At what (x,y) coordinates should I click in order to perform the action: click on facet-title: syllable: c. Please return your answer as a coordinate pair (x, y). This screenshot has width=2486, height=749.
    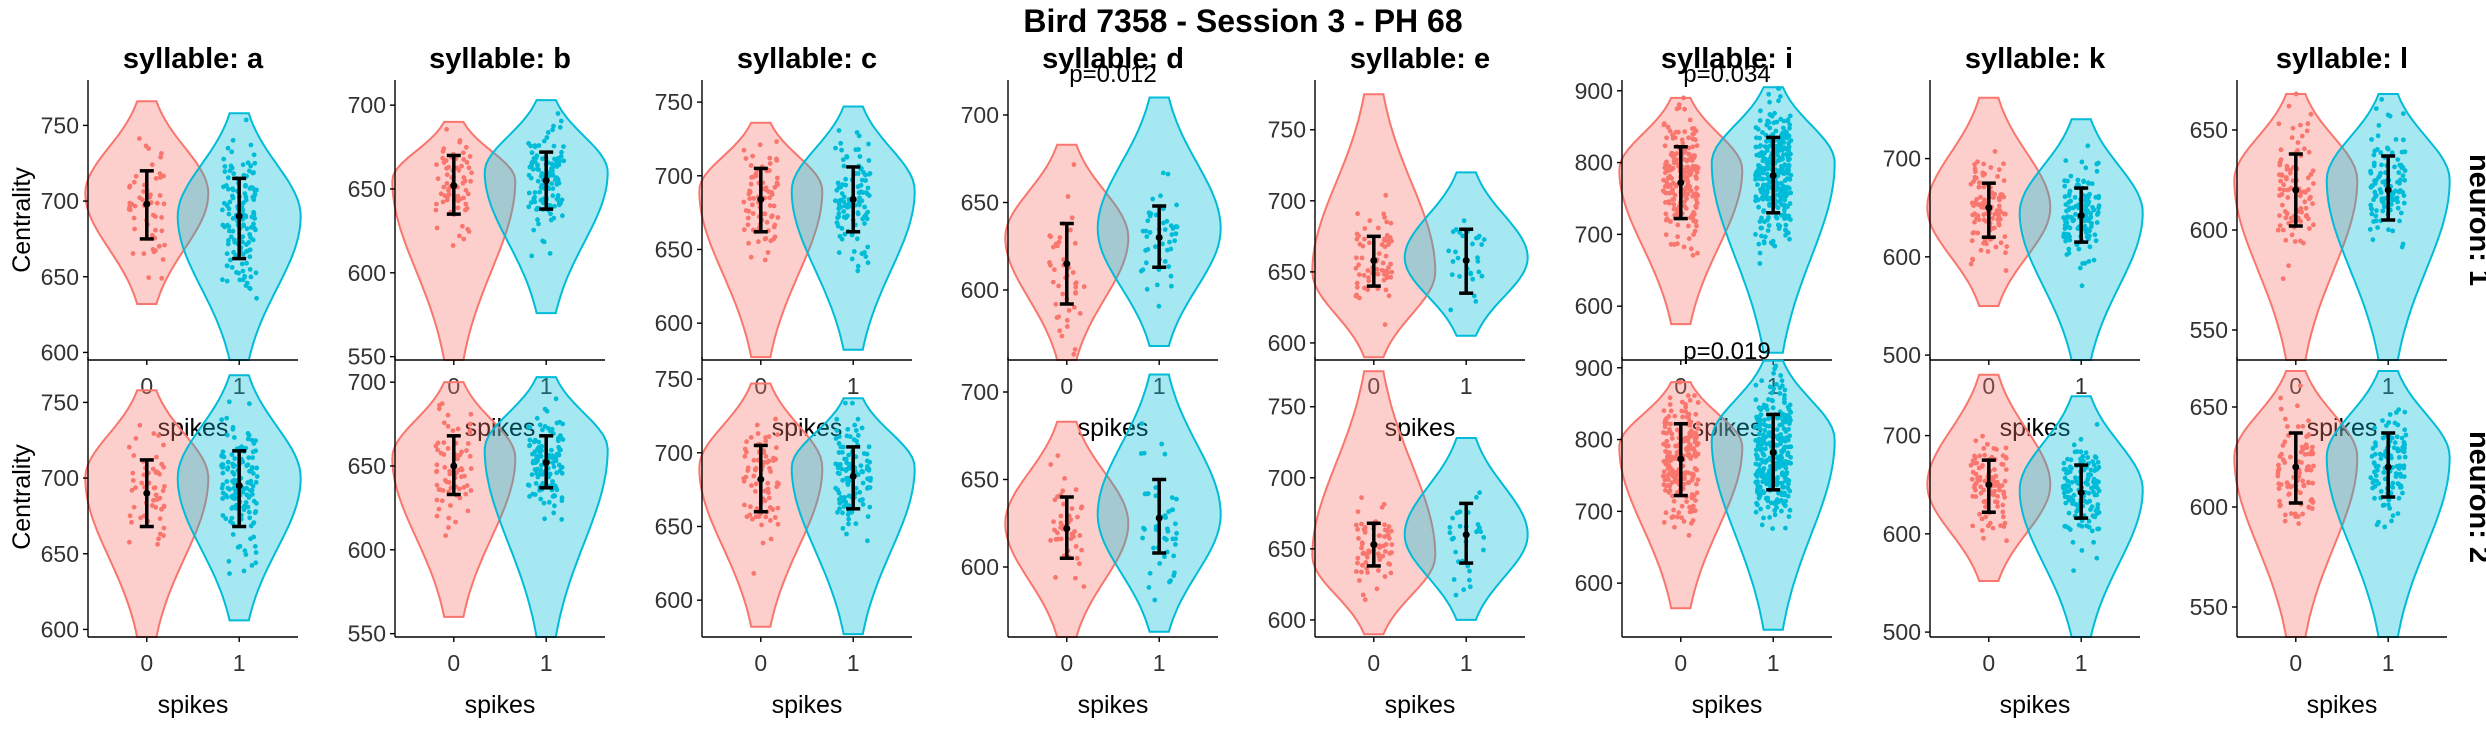
    Looking at the image, I should click on (807, 59).